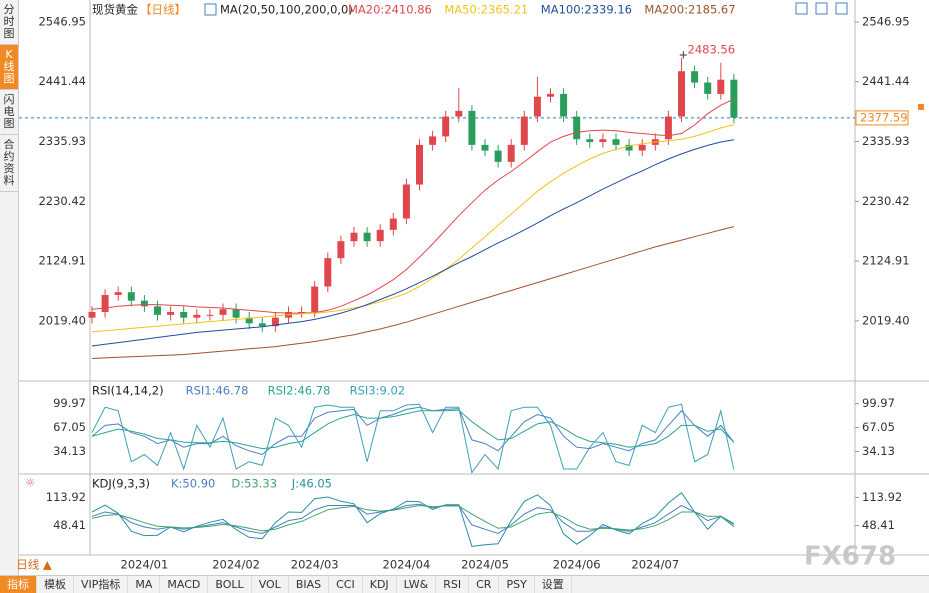 This screenshot has height=593, width=929. I want to click on title: 现货黄金, so click(115, 10).